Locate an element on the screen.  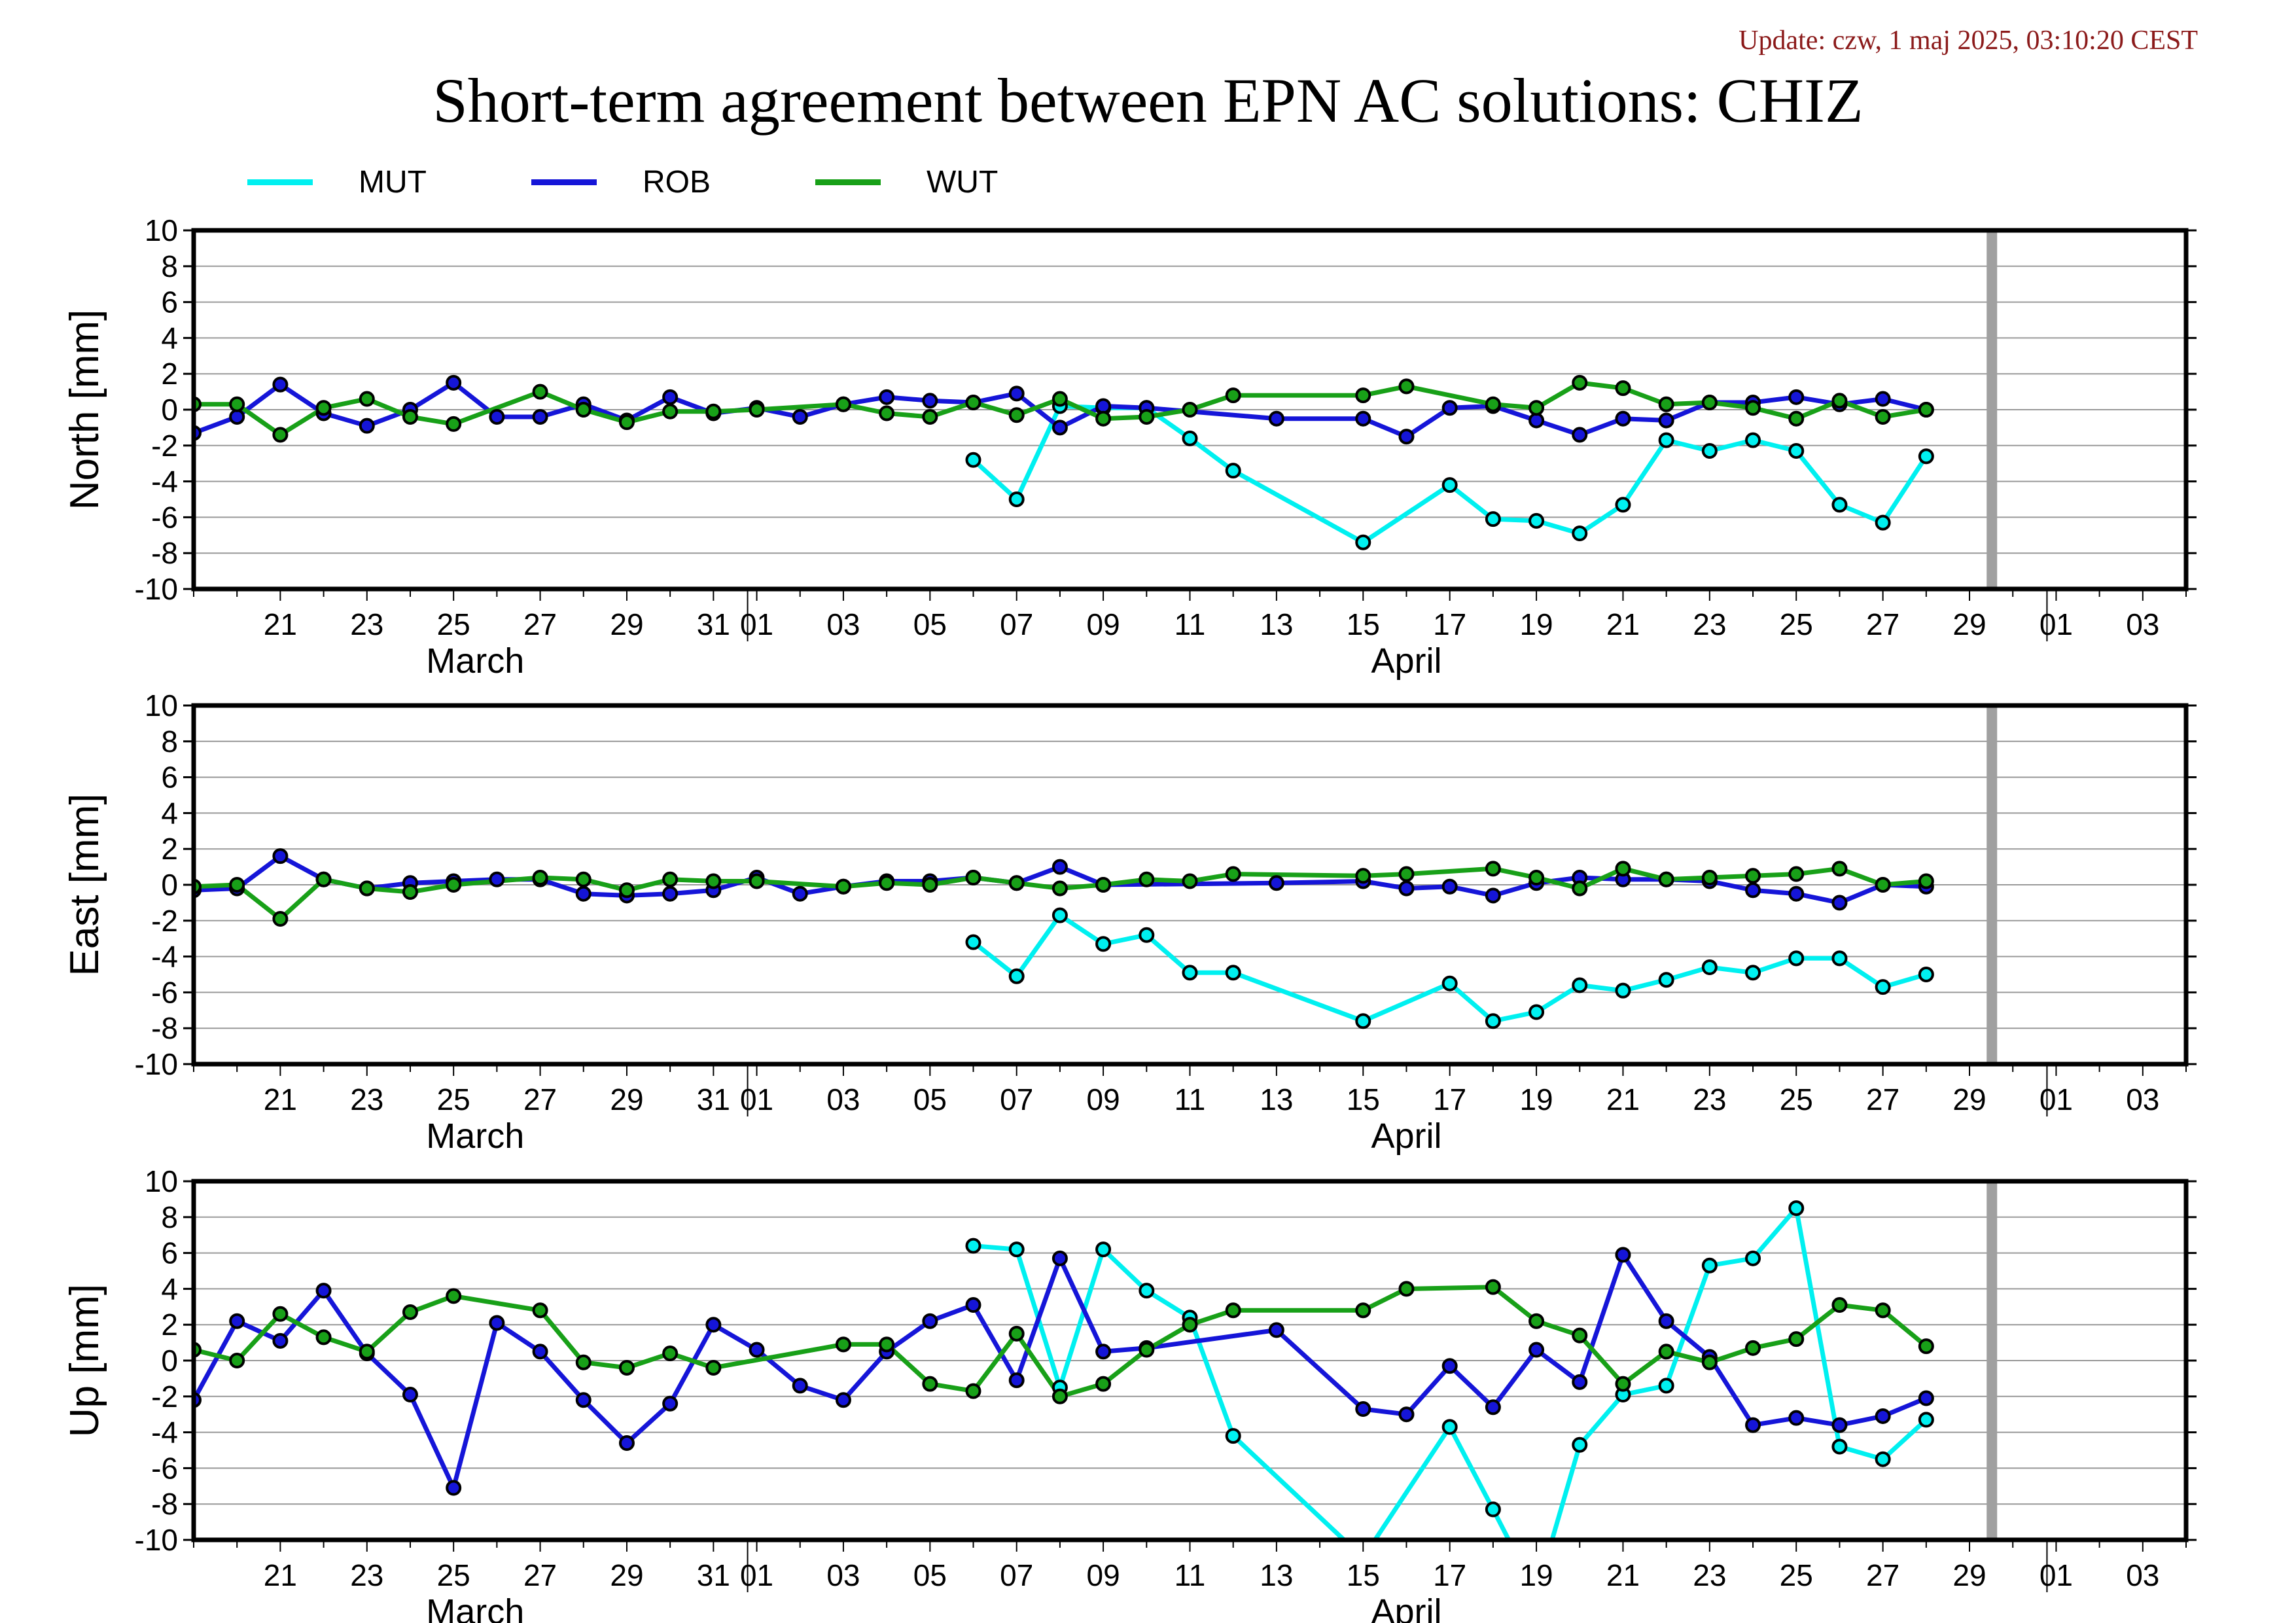
month-label: March is located at coordinates (475, 1136).